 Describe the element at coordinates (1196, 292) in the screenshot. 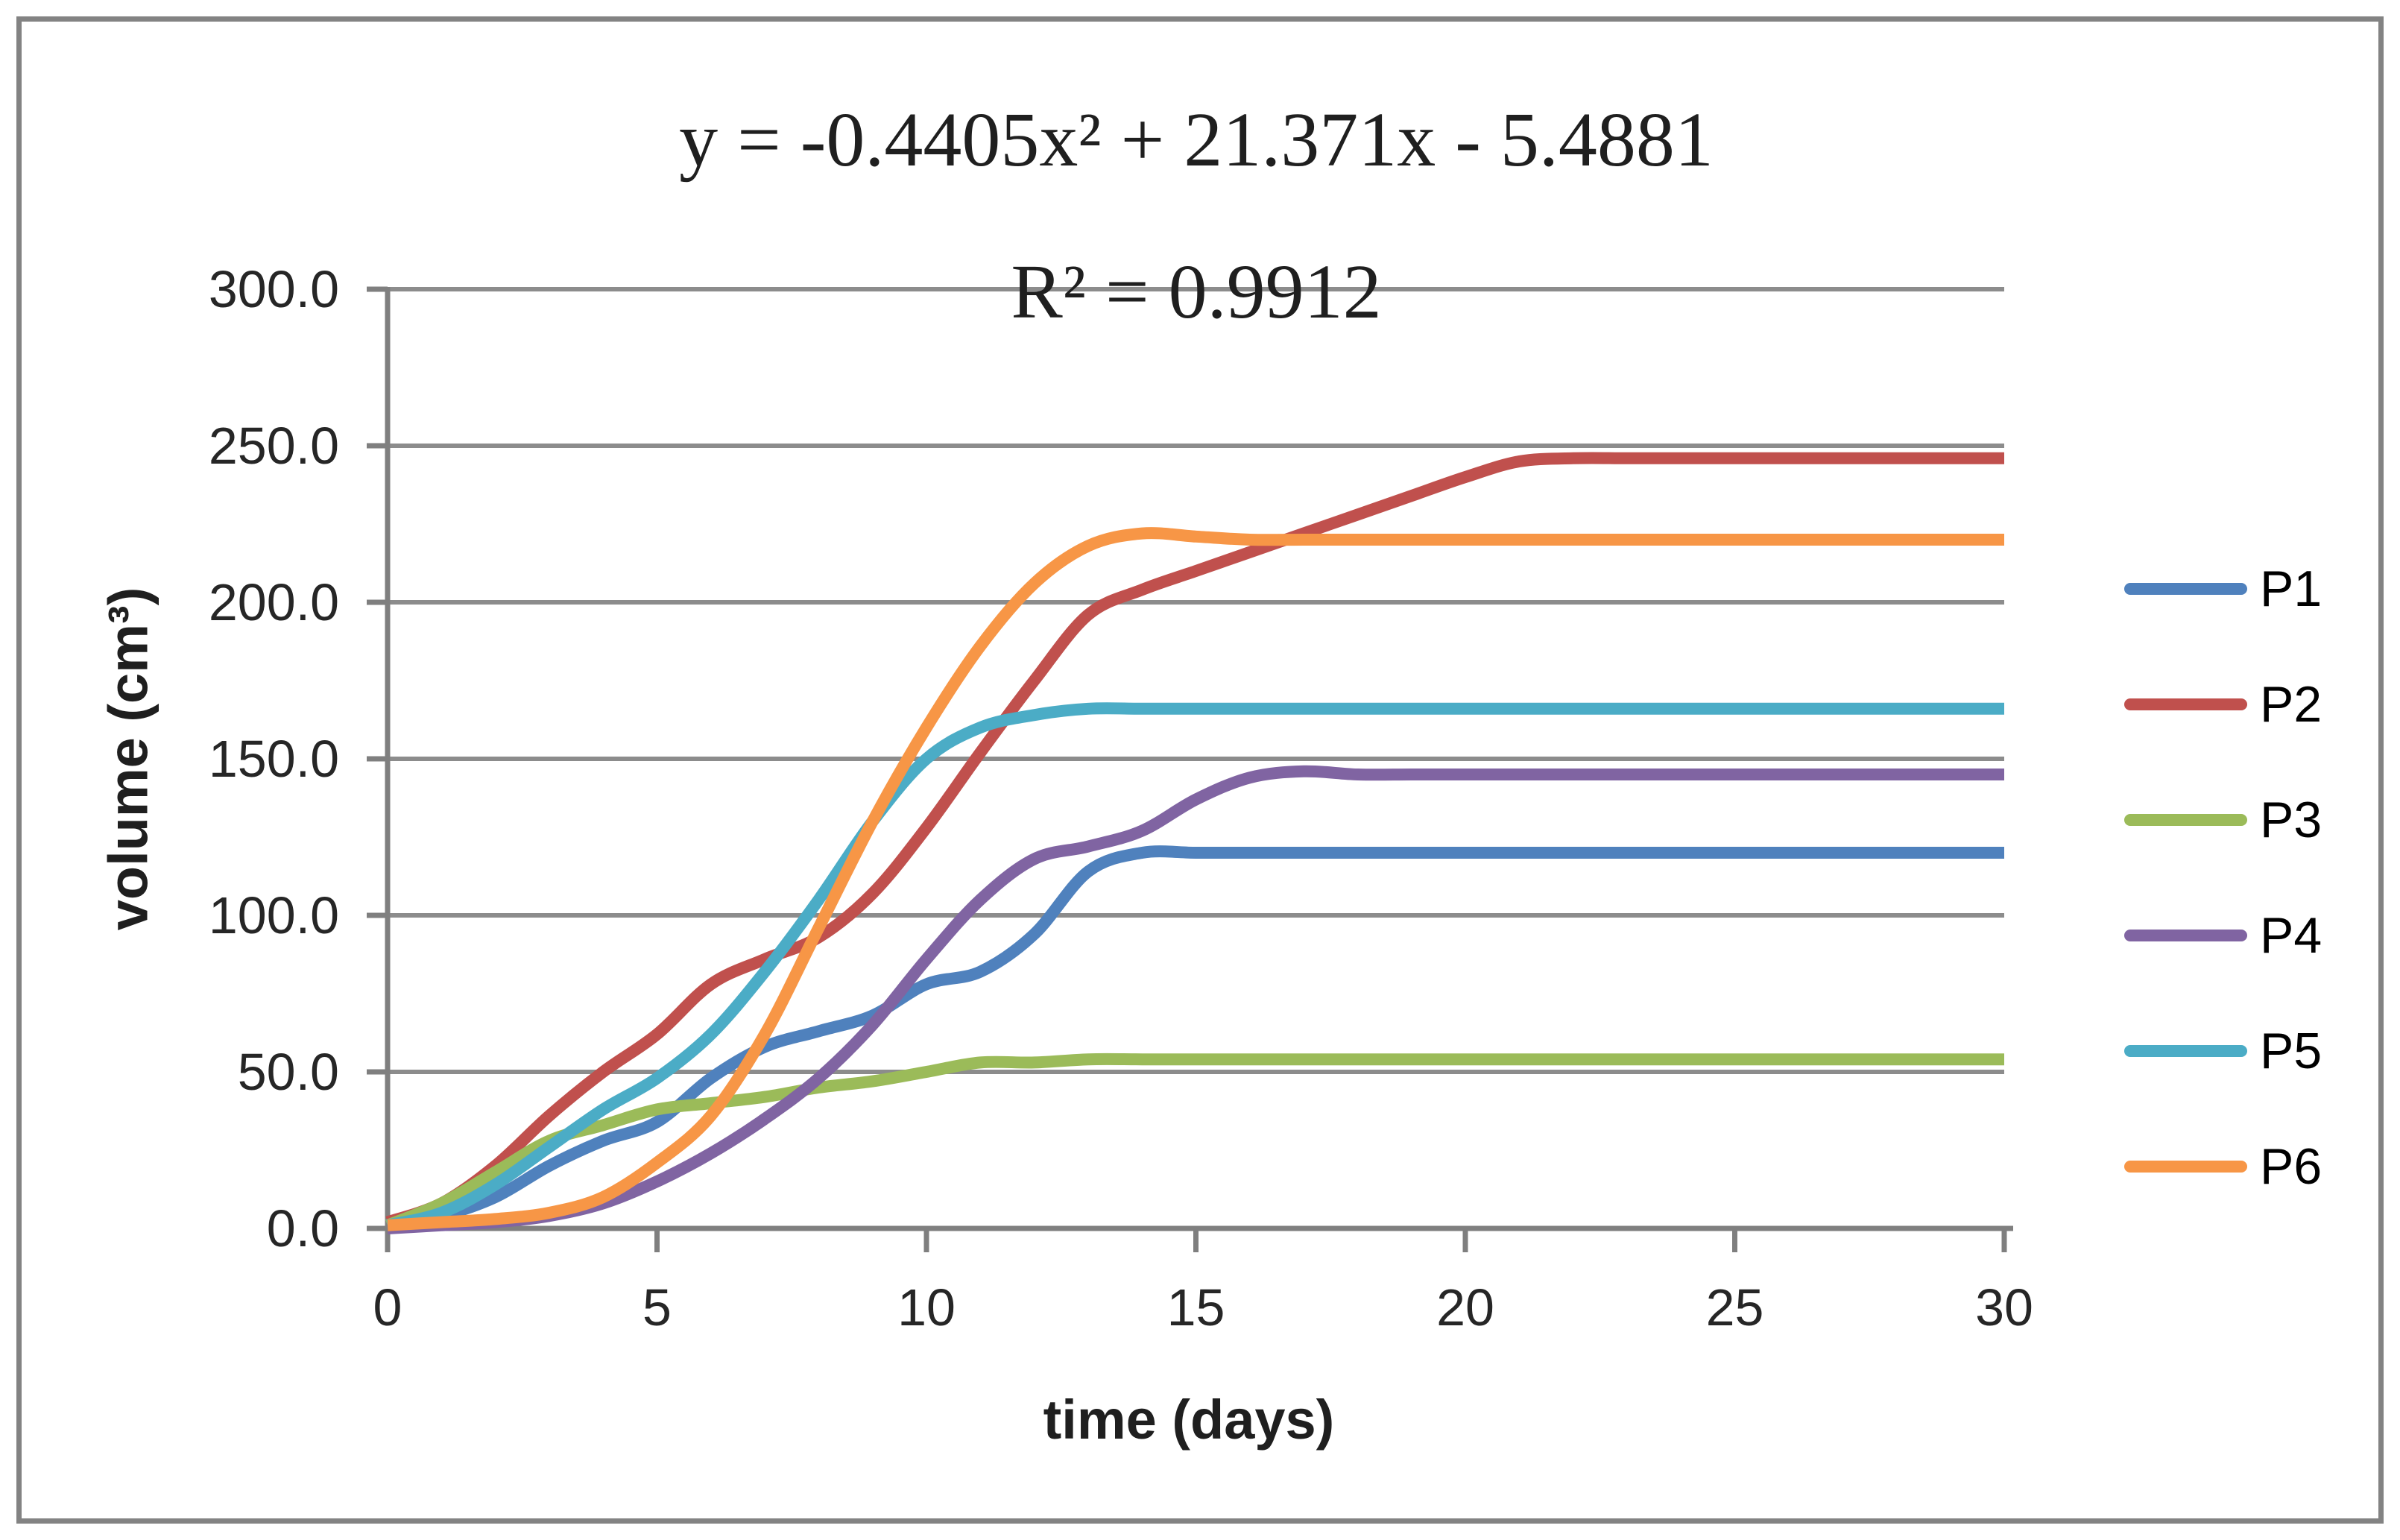

I see `chart-title-r-squared: R² = 0.9912` at that location.